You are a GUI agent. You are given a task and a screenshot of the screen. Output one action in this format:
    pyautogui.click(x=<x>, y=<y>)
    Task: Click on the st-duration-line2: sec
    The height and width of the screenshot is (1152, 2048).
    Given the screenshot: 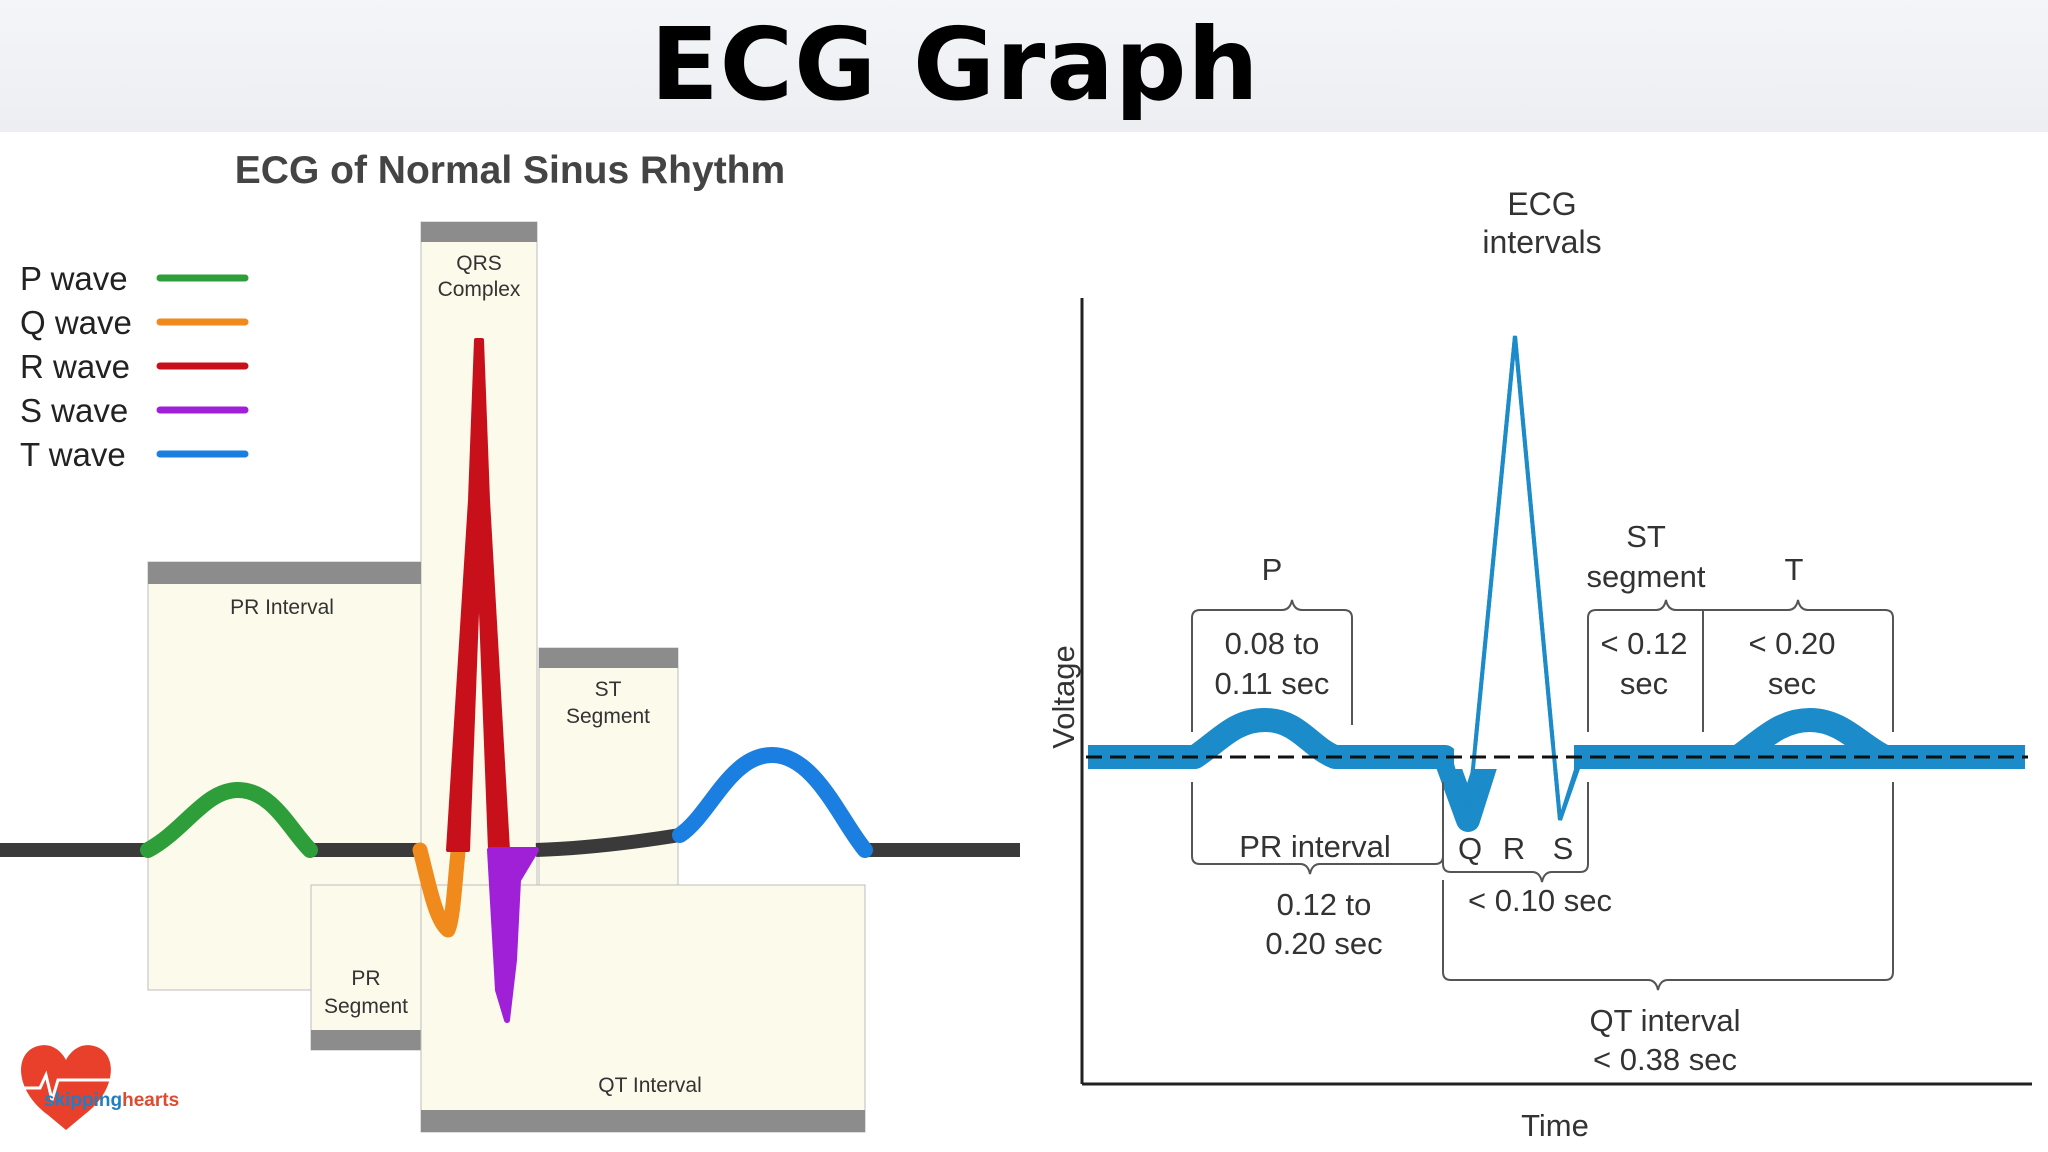 What is the action you would take?
    pyautogui.click(x=1644, y=683)
    